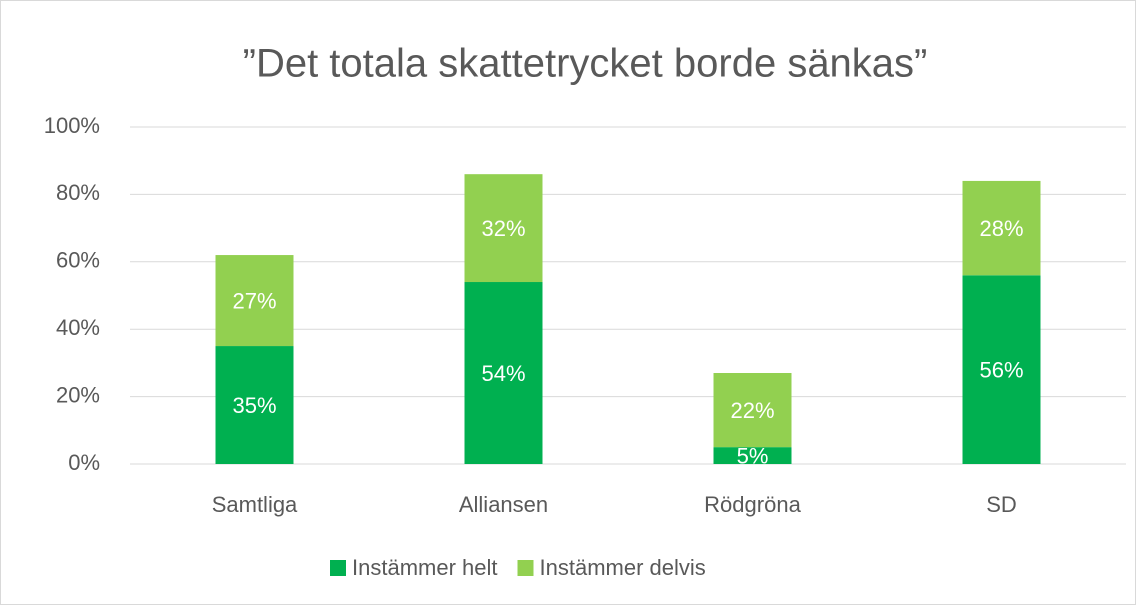  Describe the element at coordinates (78, 327) in the screenshot. I see `y-tick-label: 40%` at that location.